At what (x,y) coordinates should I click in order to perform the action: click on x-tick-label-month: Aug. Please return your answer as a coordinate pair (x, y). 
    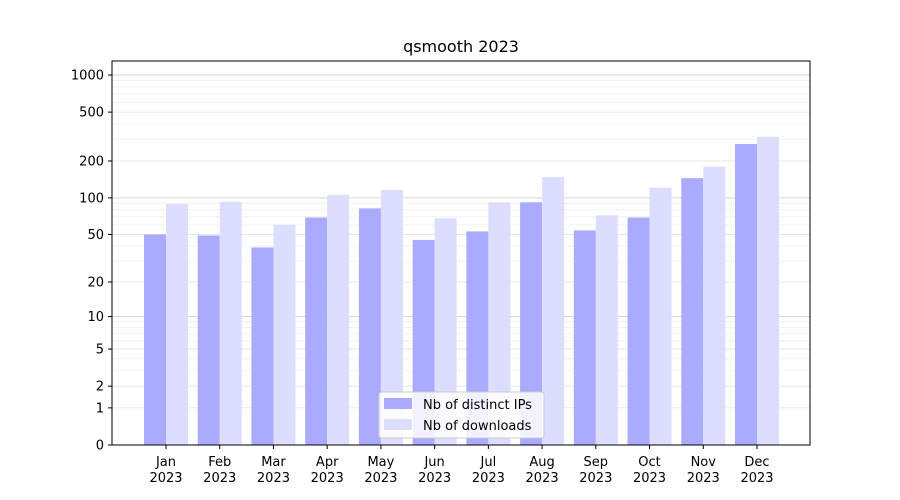
    Looking at the image, I should click on (541, 462).